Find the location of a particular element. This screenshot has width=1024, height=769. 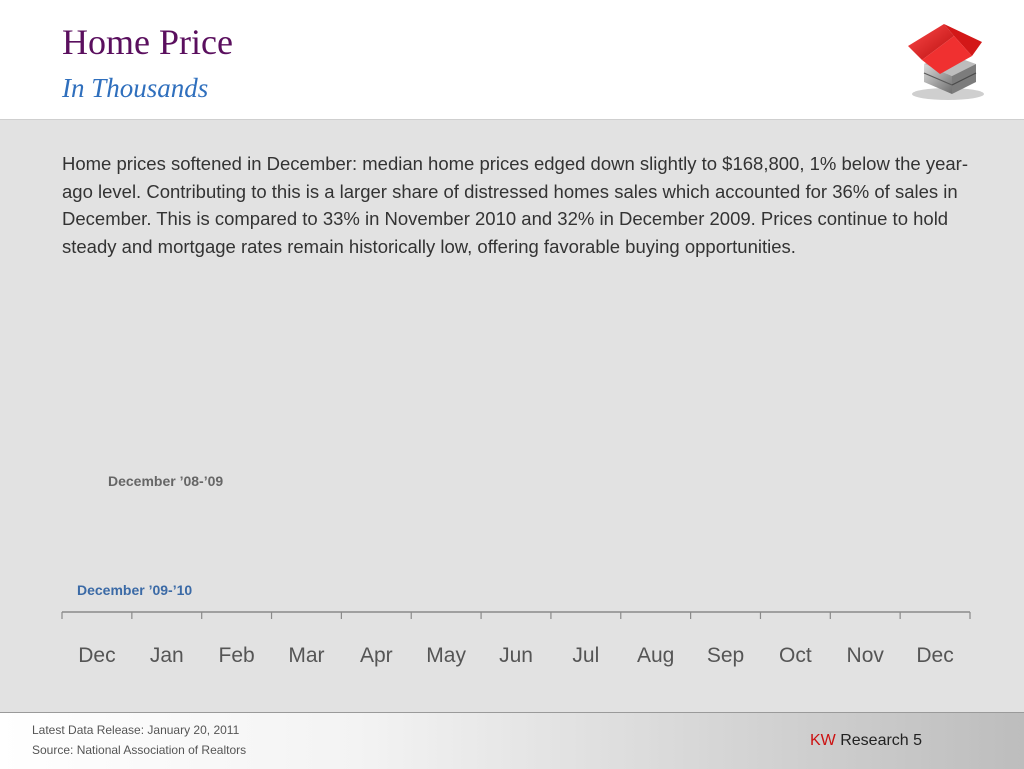

series-annotation-dec-09-10: December ’09-’10 is located at coordinates (134, 590).